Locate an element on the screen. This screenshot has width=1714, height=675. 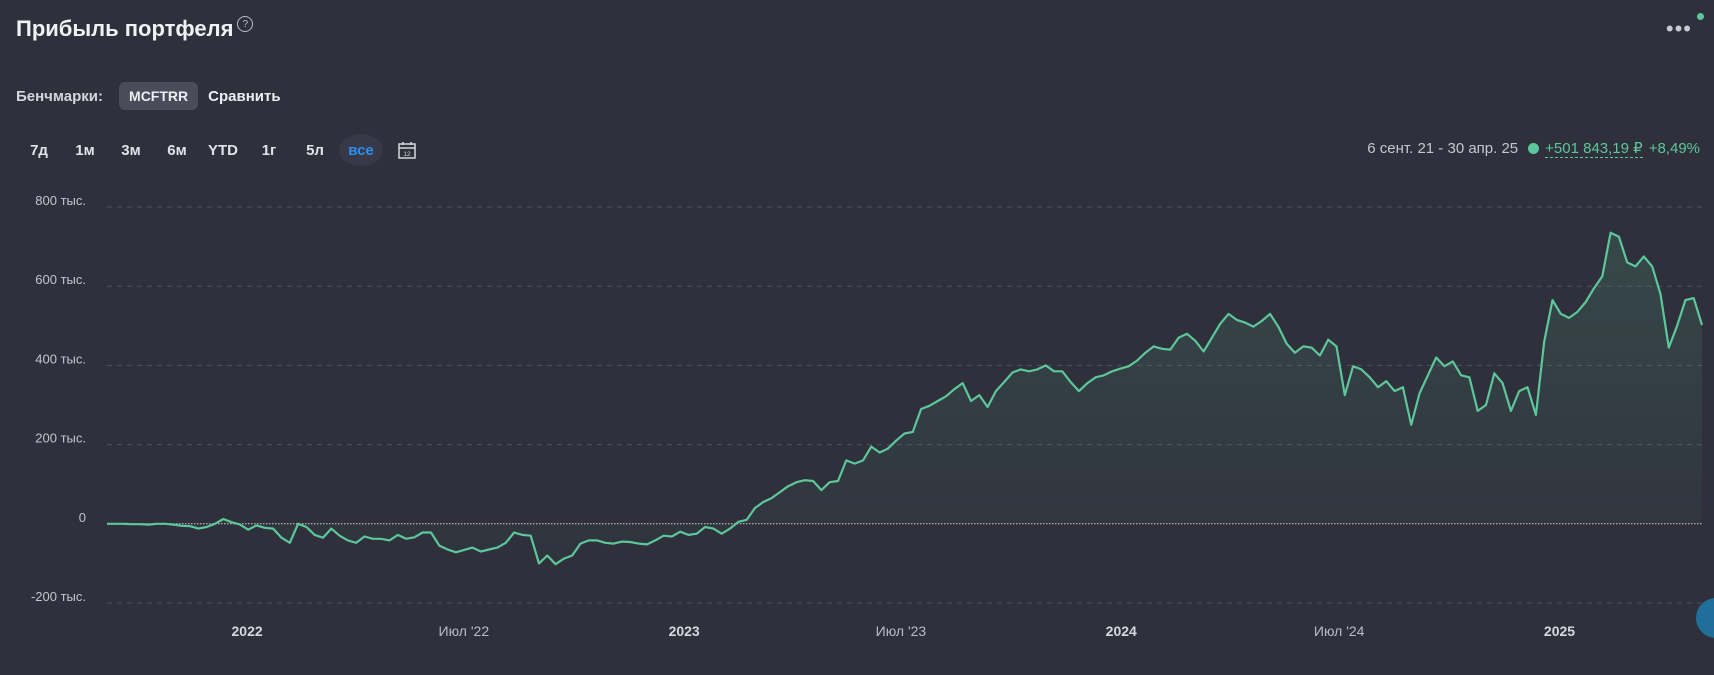
calendar-icon: 12 is located at coordinates (407, 150).